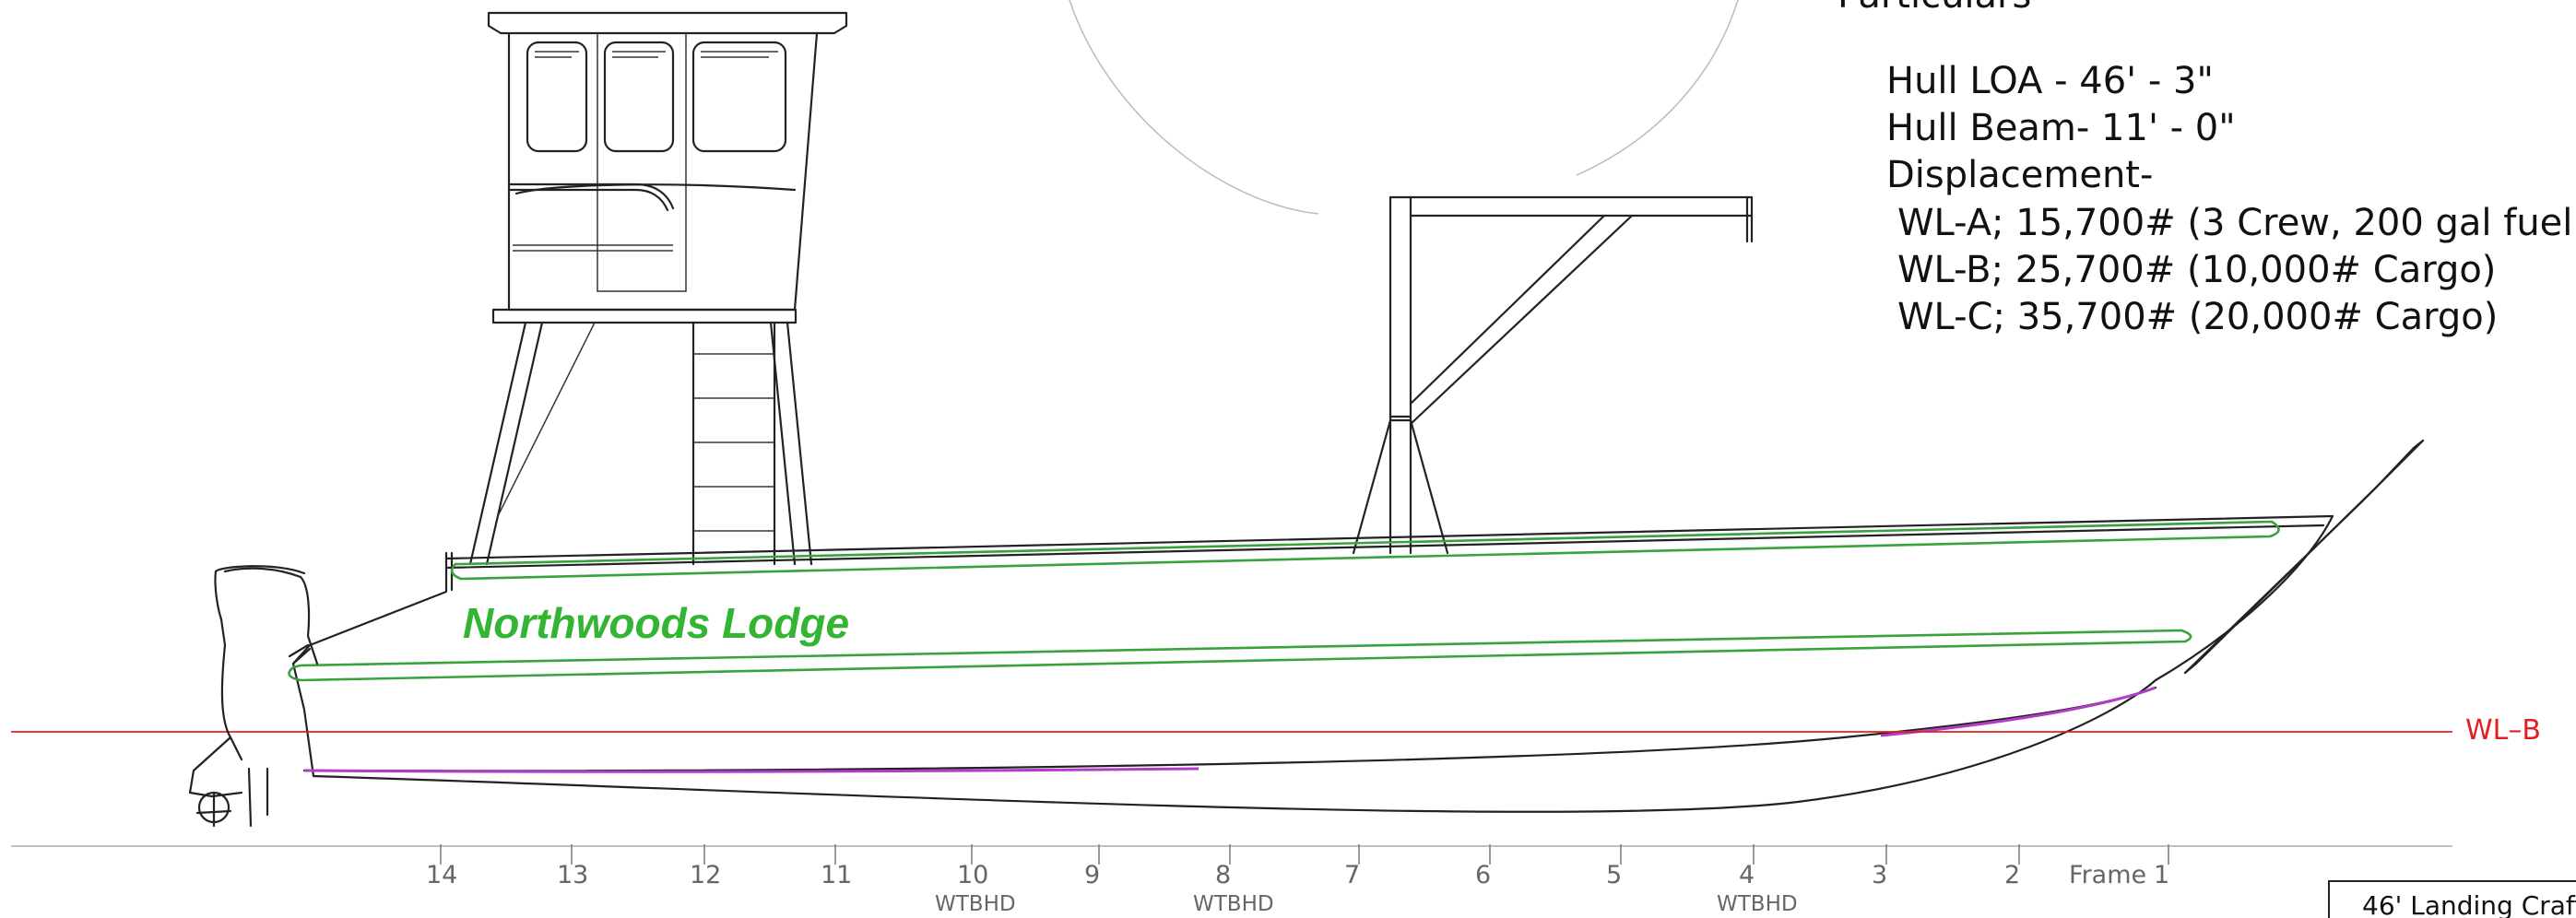  Describe the element at coordinates (972, 875) in the screenshot. I see `frame-label-10: 10` at that location.